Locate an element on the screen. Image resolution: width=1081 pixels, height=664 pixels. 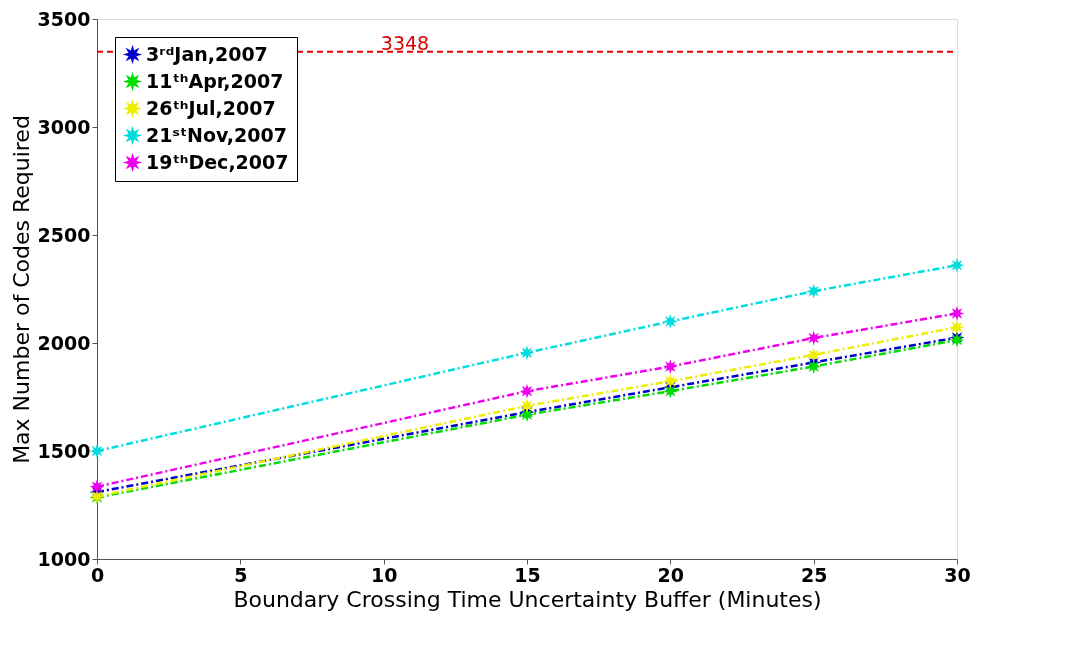
x-tick-label: 20 is located at coordinates (671, 574).